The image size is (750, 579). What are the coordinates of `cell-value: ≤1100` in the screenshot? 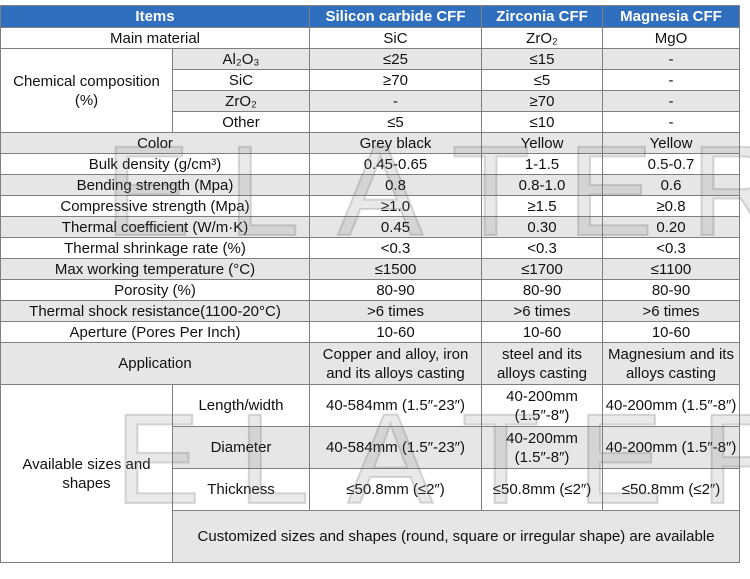 It's located at (671, 269).